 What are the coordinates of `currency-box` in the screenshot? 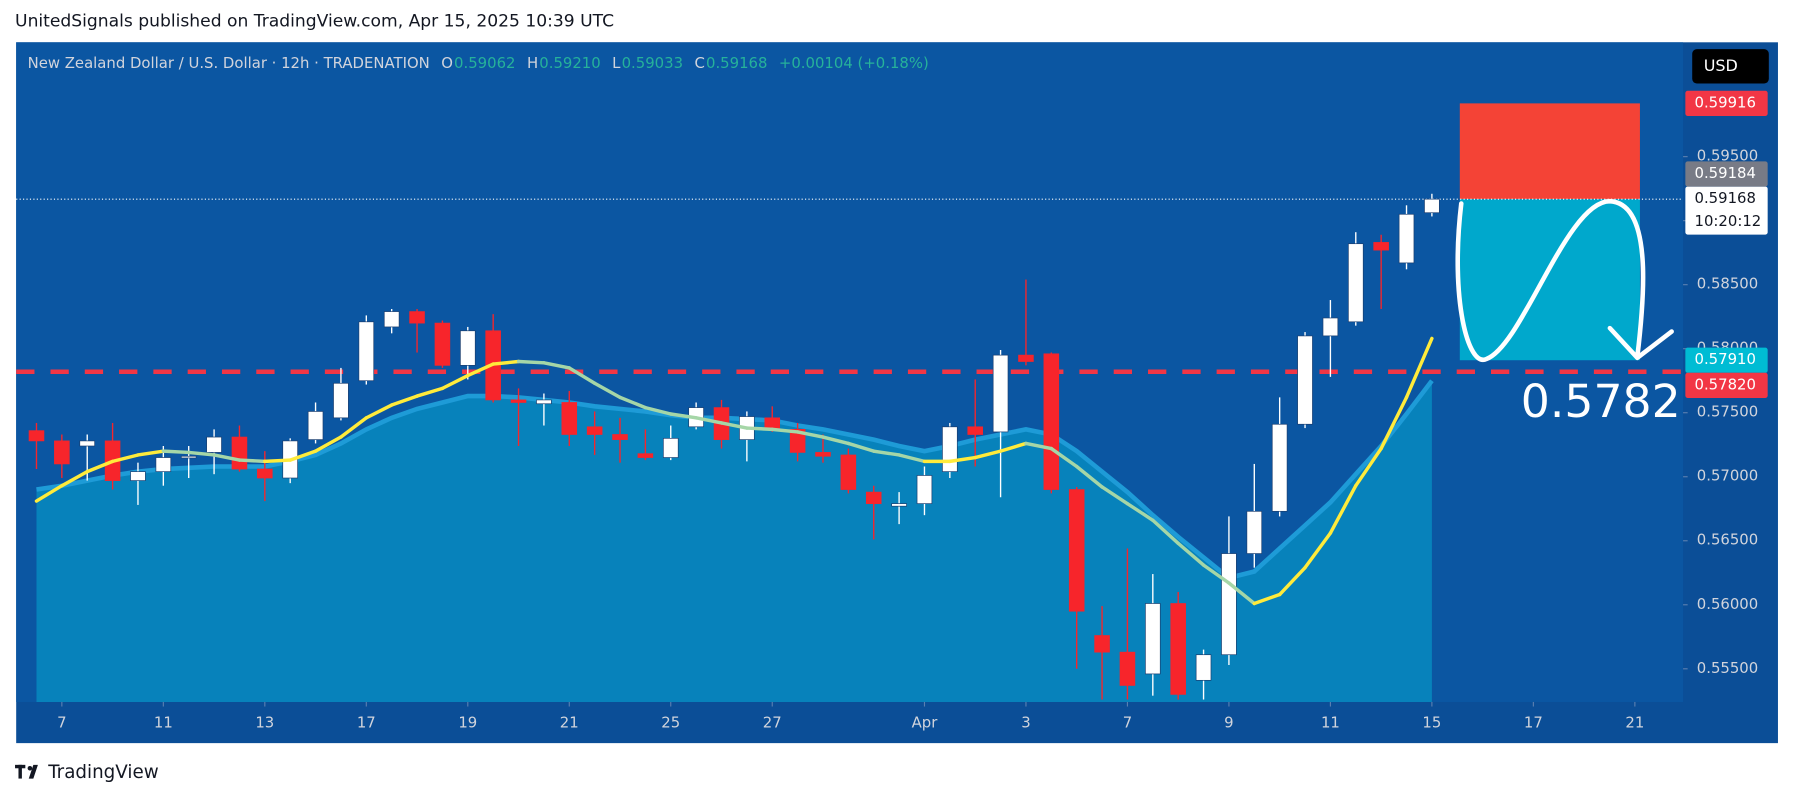 It's located at (1730, 66).